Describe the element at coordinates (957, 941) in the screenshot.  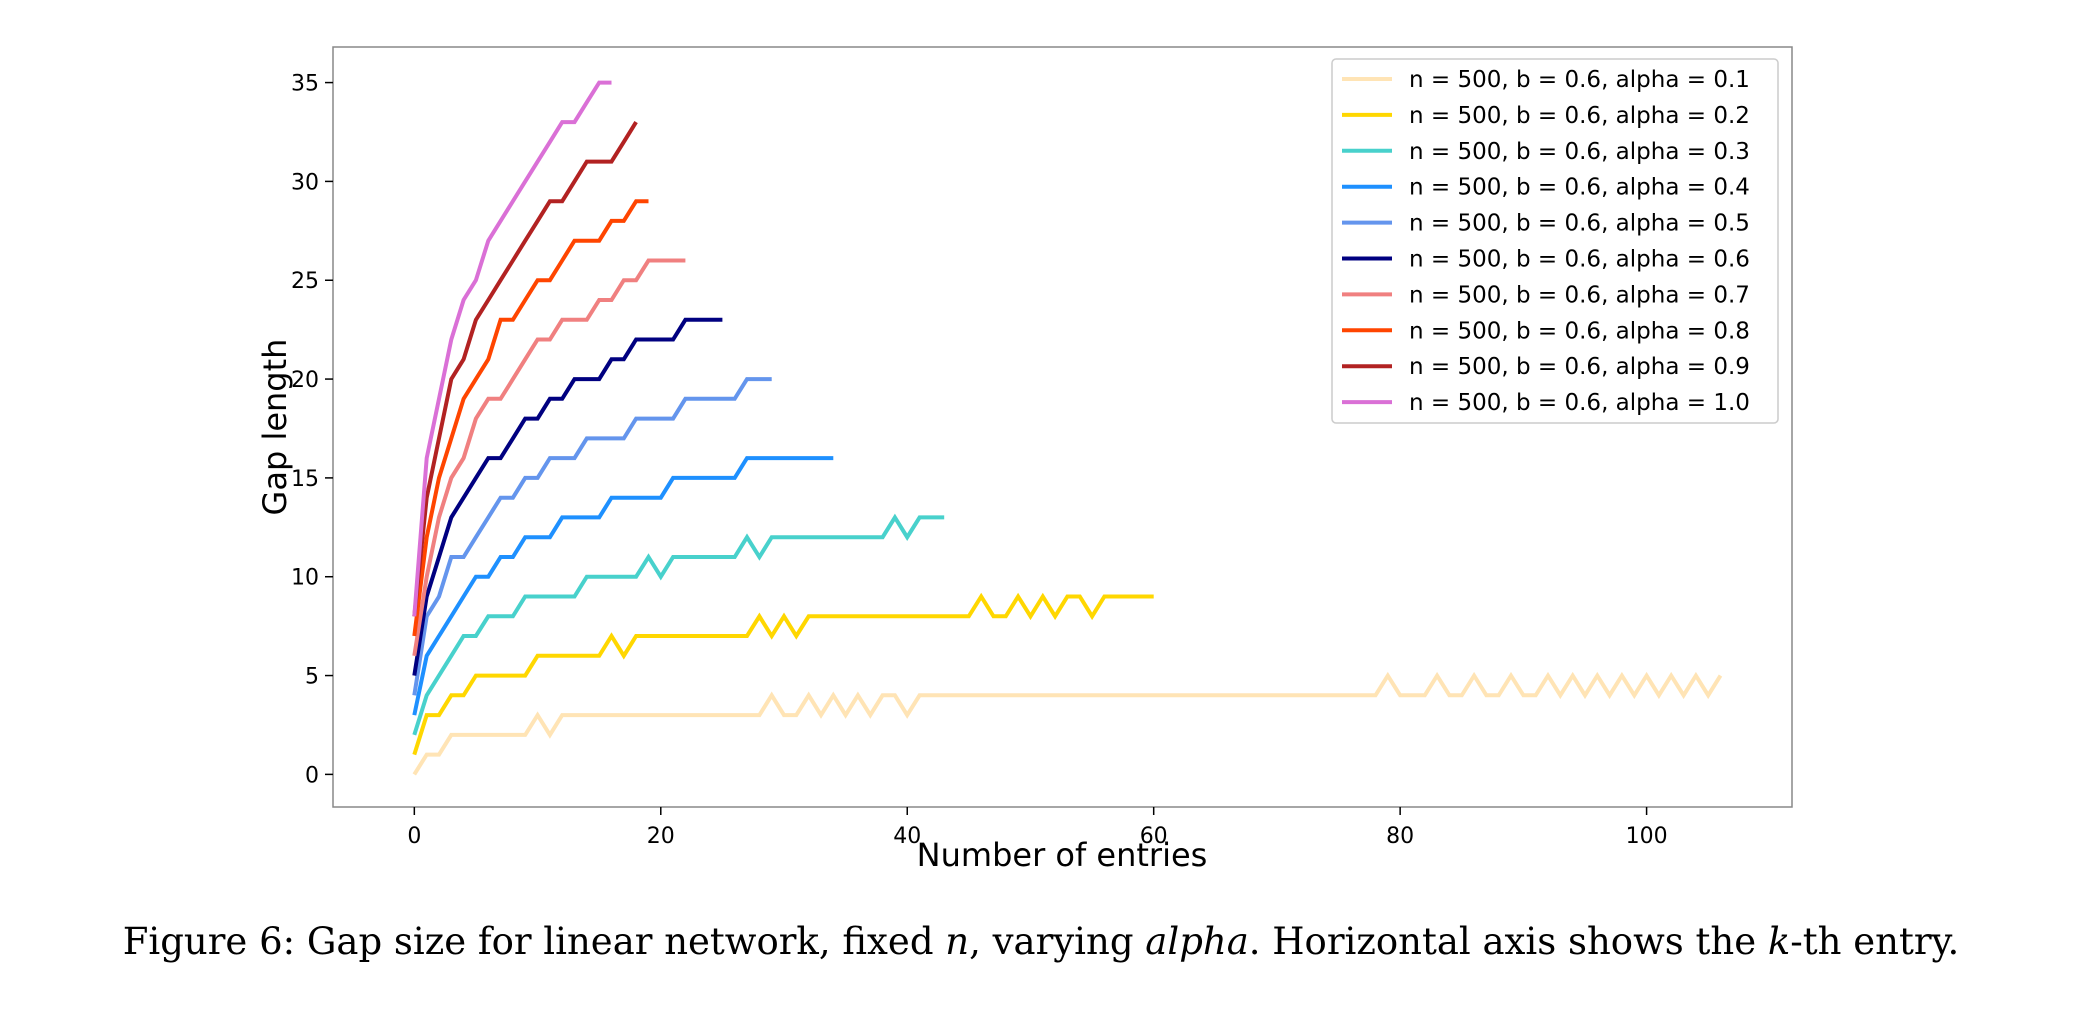
I see `caption-n: n` at that location.